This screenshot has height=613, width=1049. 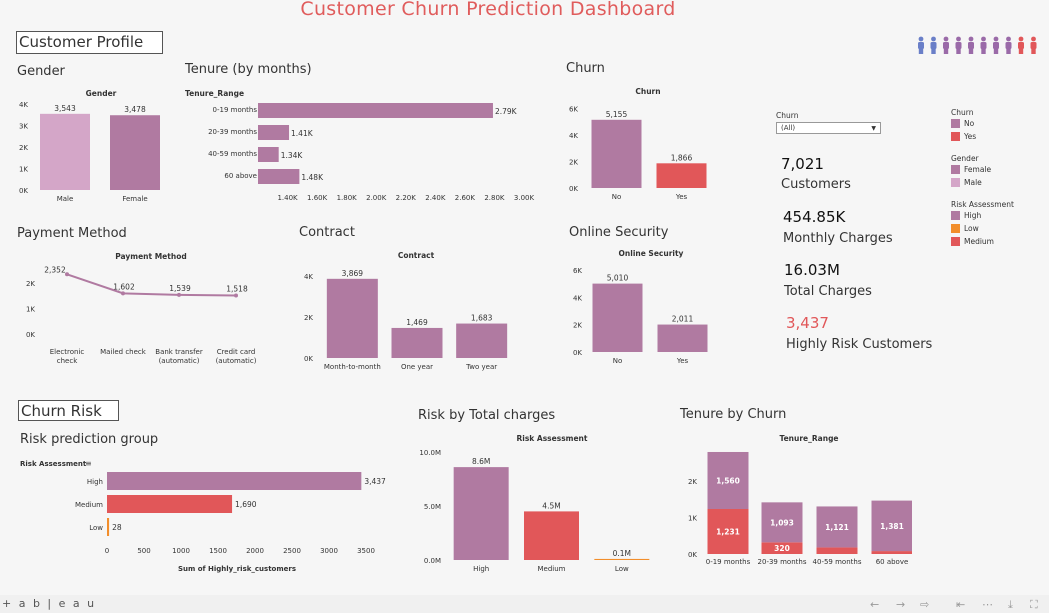 What do you see at coordinates (232, 132) in the screenshot?
I see `y-tick-label: 20-39 months` at bounding box center [232, 132].